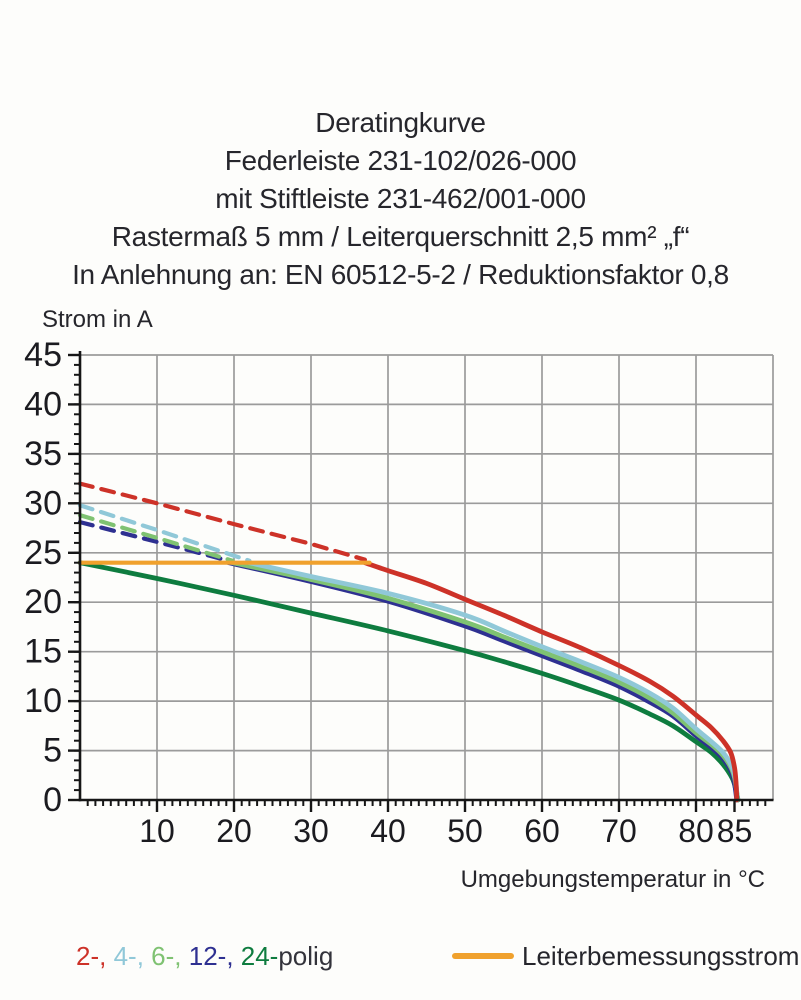  I want to click on legend-pole-segment: 24-, so click(259, 956).